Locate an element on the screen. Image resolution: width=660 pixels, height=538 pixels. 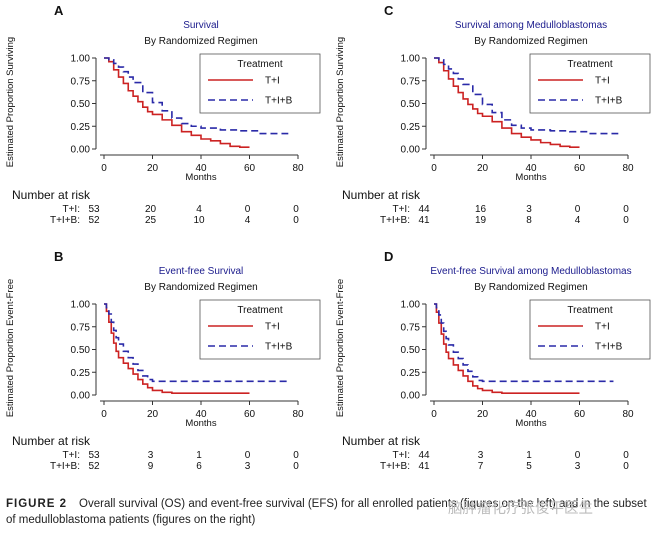
y-axis-label: Estimated Proportion Event-Free is located at coordinates (340, 348).